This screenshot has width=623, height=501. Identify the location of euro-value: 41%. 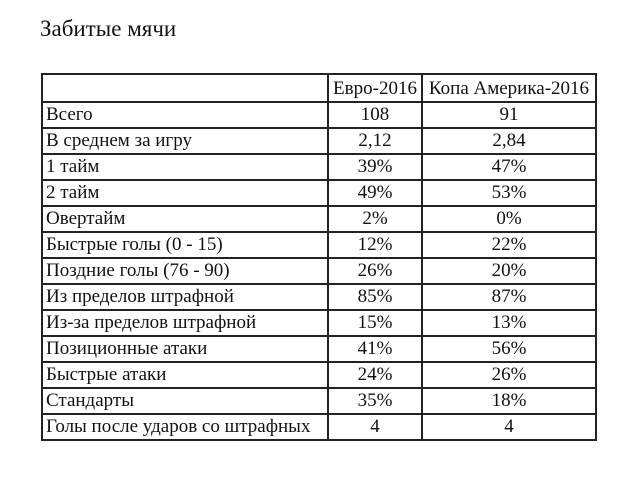
(375, 349).